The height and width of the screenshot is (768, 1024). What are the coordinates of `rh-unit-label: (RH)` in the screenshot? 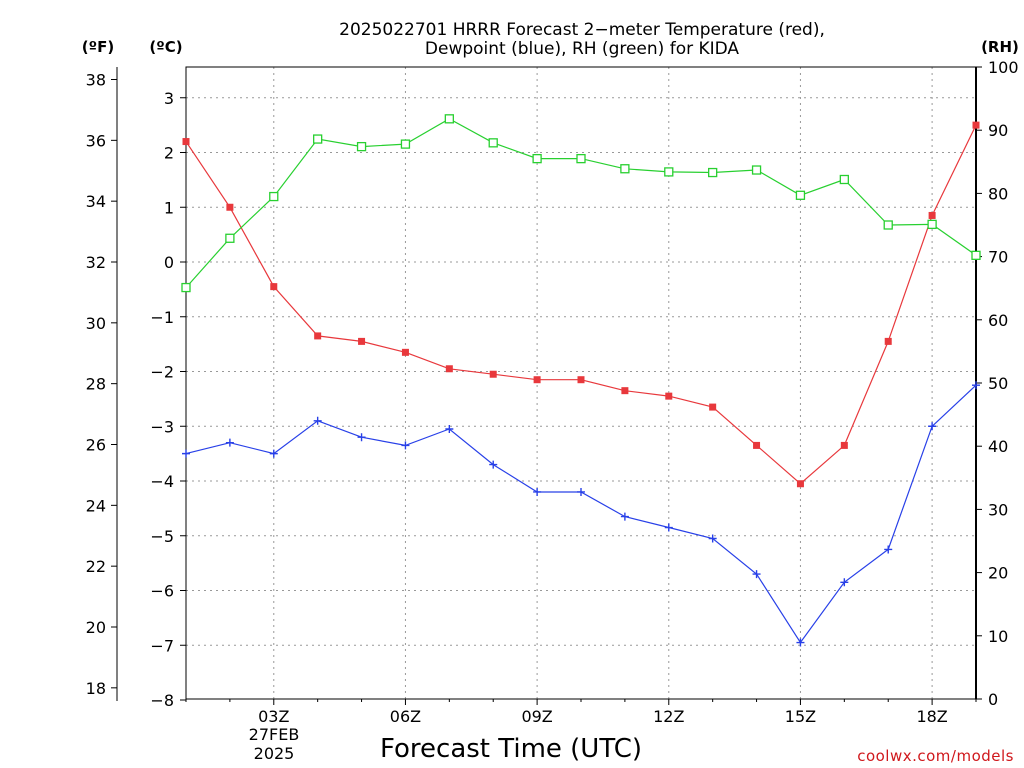 It's located at (1000, 47).